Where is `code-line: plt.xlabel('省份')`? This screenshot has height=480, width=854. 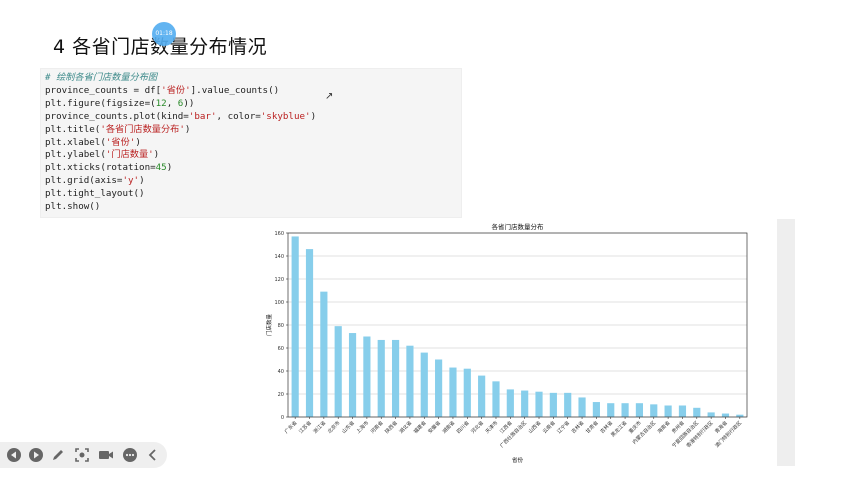
code-line: plt.xlabel('省份') is located at coordinates (180, 143).